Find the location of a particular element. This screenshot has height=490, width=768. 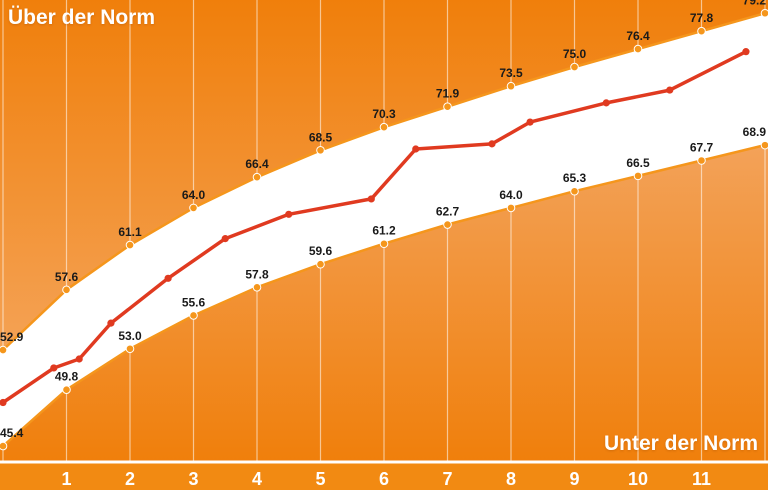

x-axis-strip is located at coordinates (384, 476).